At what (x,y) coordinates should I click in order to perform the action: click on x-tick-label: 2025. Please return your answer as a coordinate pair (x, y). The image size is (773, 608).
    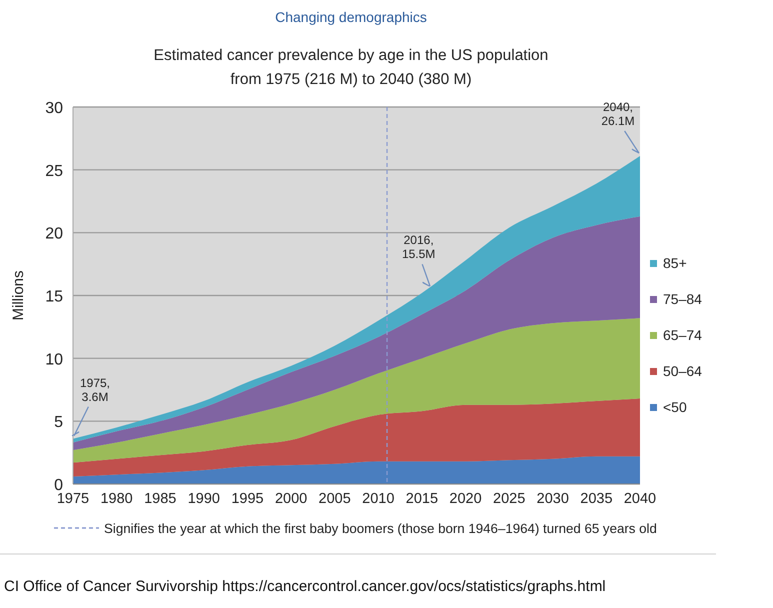
    Looking at the image, I should click on (509, 499).